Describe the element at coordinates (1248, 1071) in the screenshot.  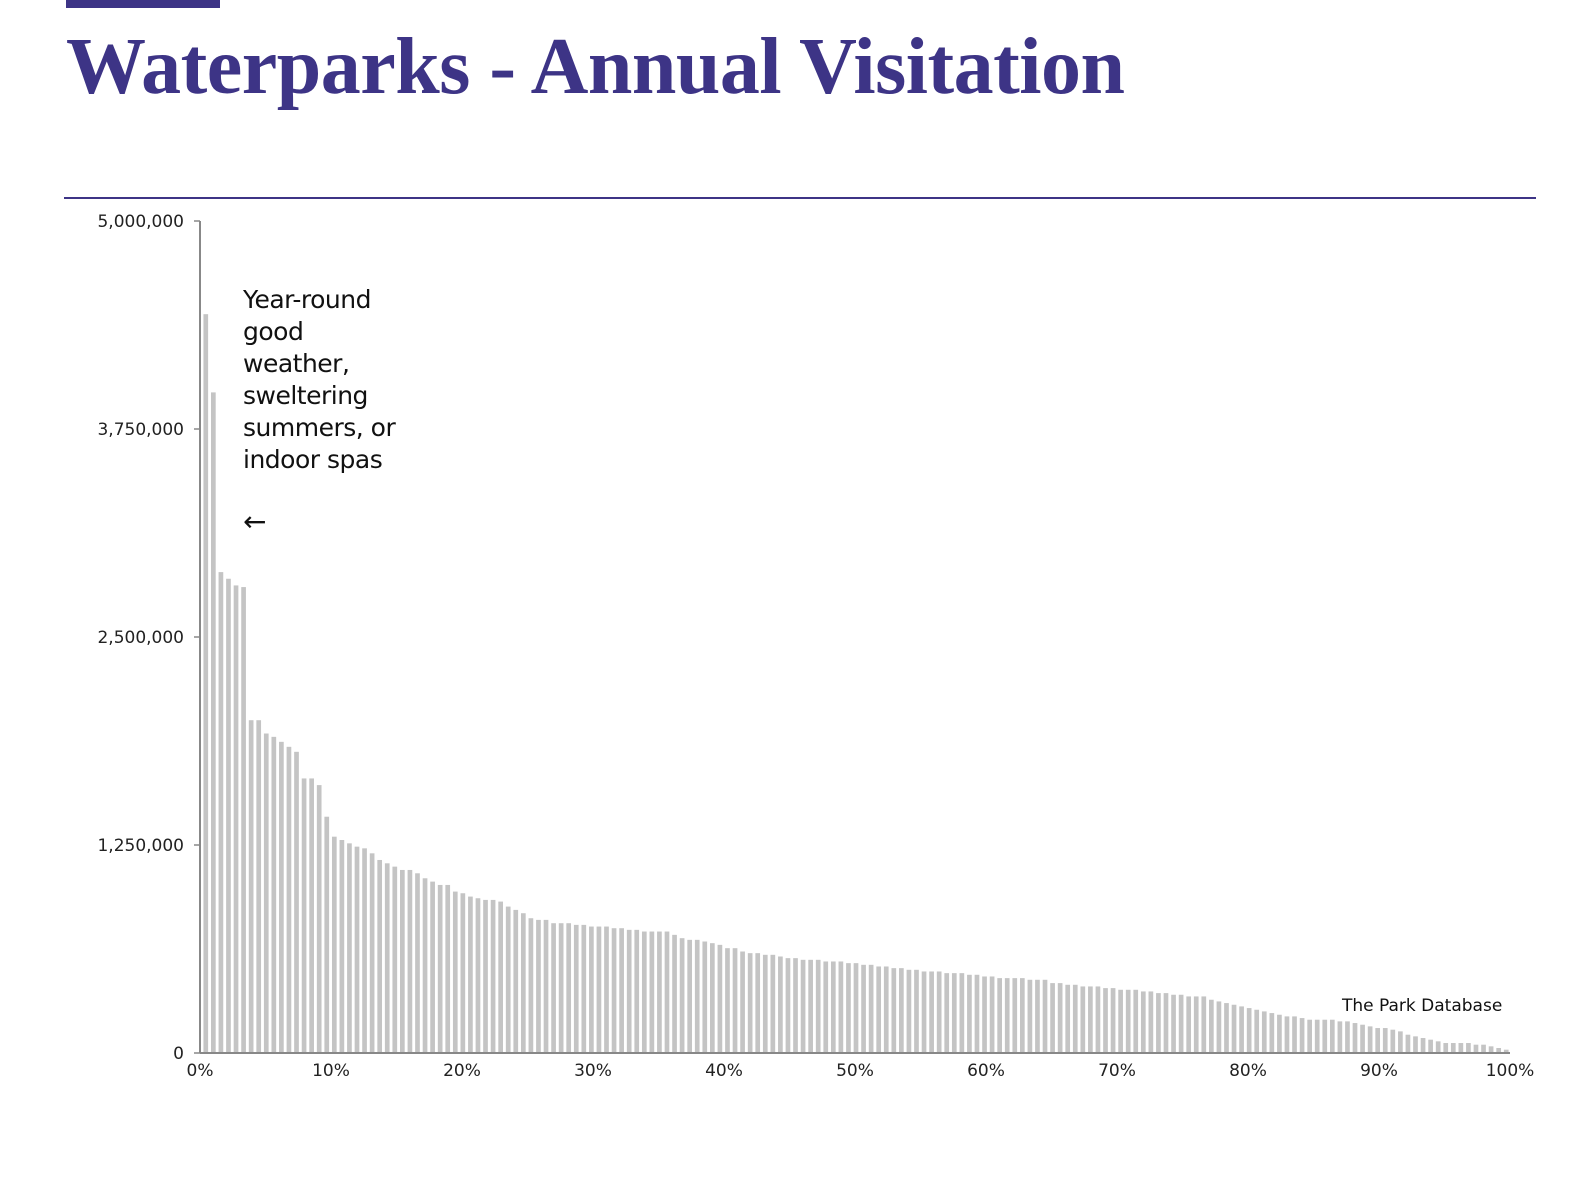
I see `x-tick-label: 80%` at that location.